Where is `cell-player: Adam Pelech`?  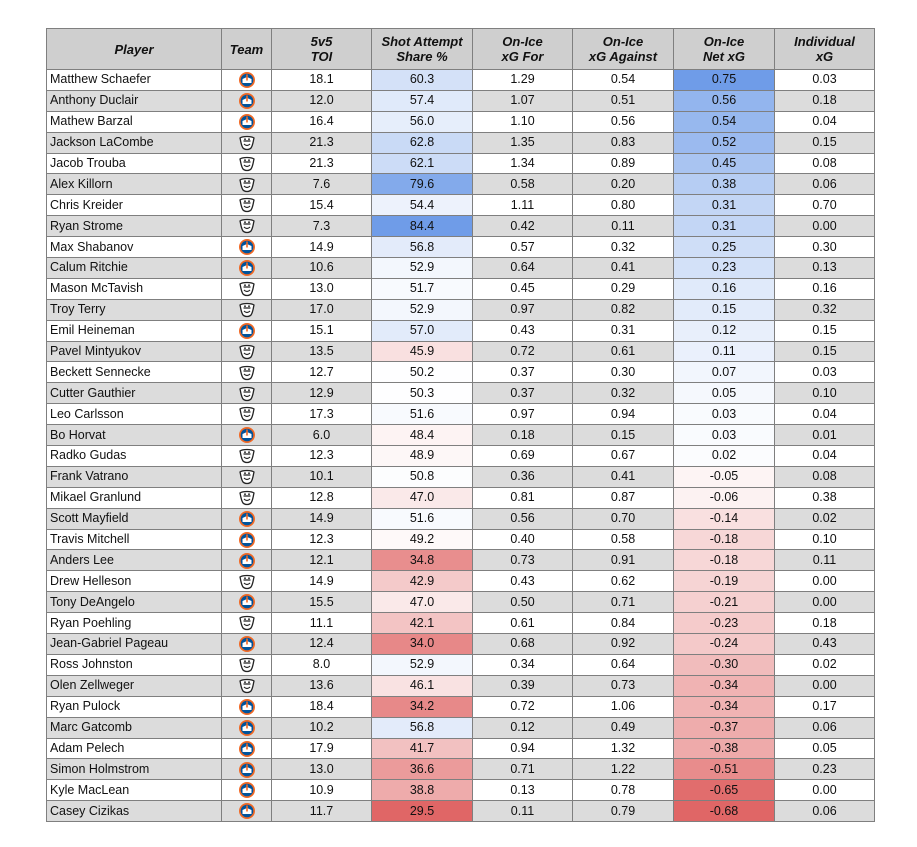
cell-player: Adam Pelech is located at coordinates (134, 748).